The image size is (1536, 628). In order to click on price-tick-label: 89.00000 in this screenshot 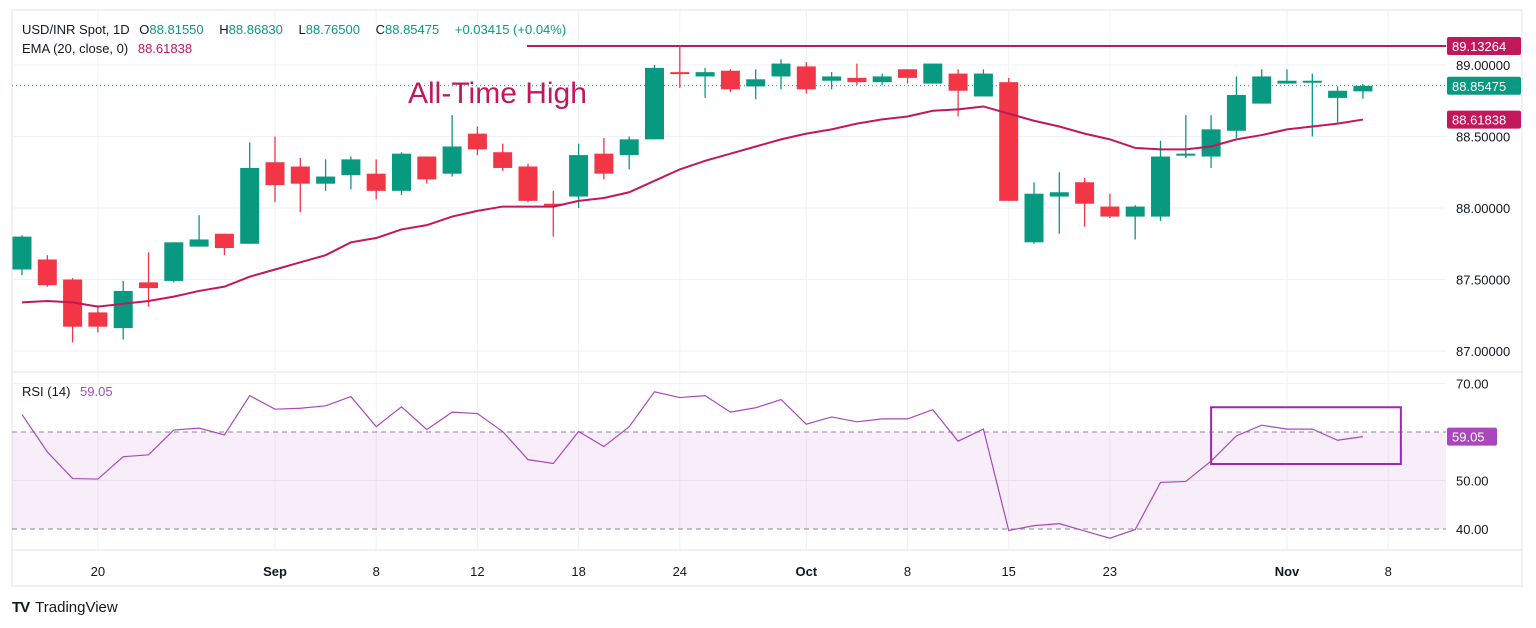, I will do `click(1483, 65)`.